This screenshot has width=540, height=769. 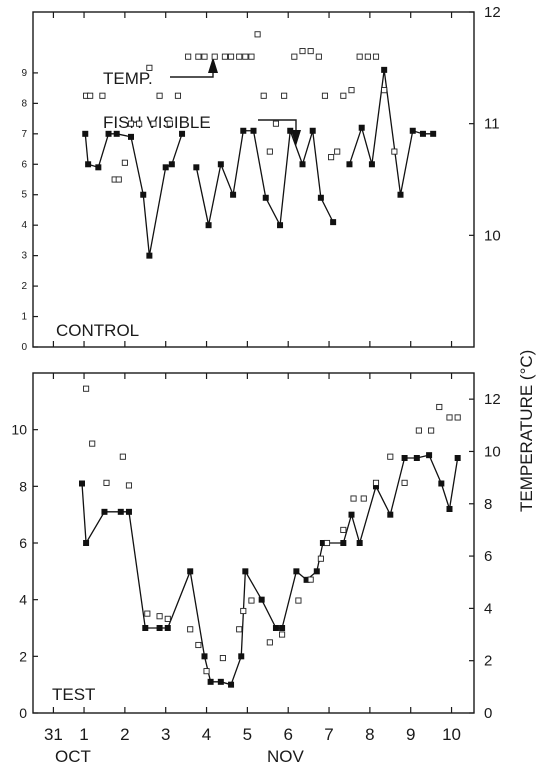 I want to click on left-tick-label: 6, so click(x=24, y=164).